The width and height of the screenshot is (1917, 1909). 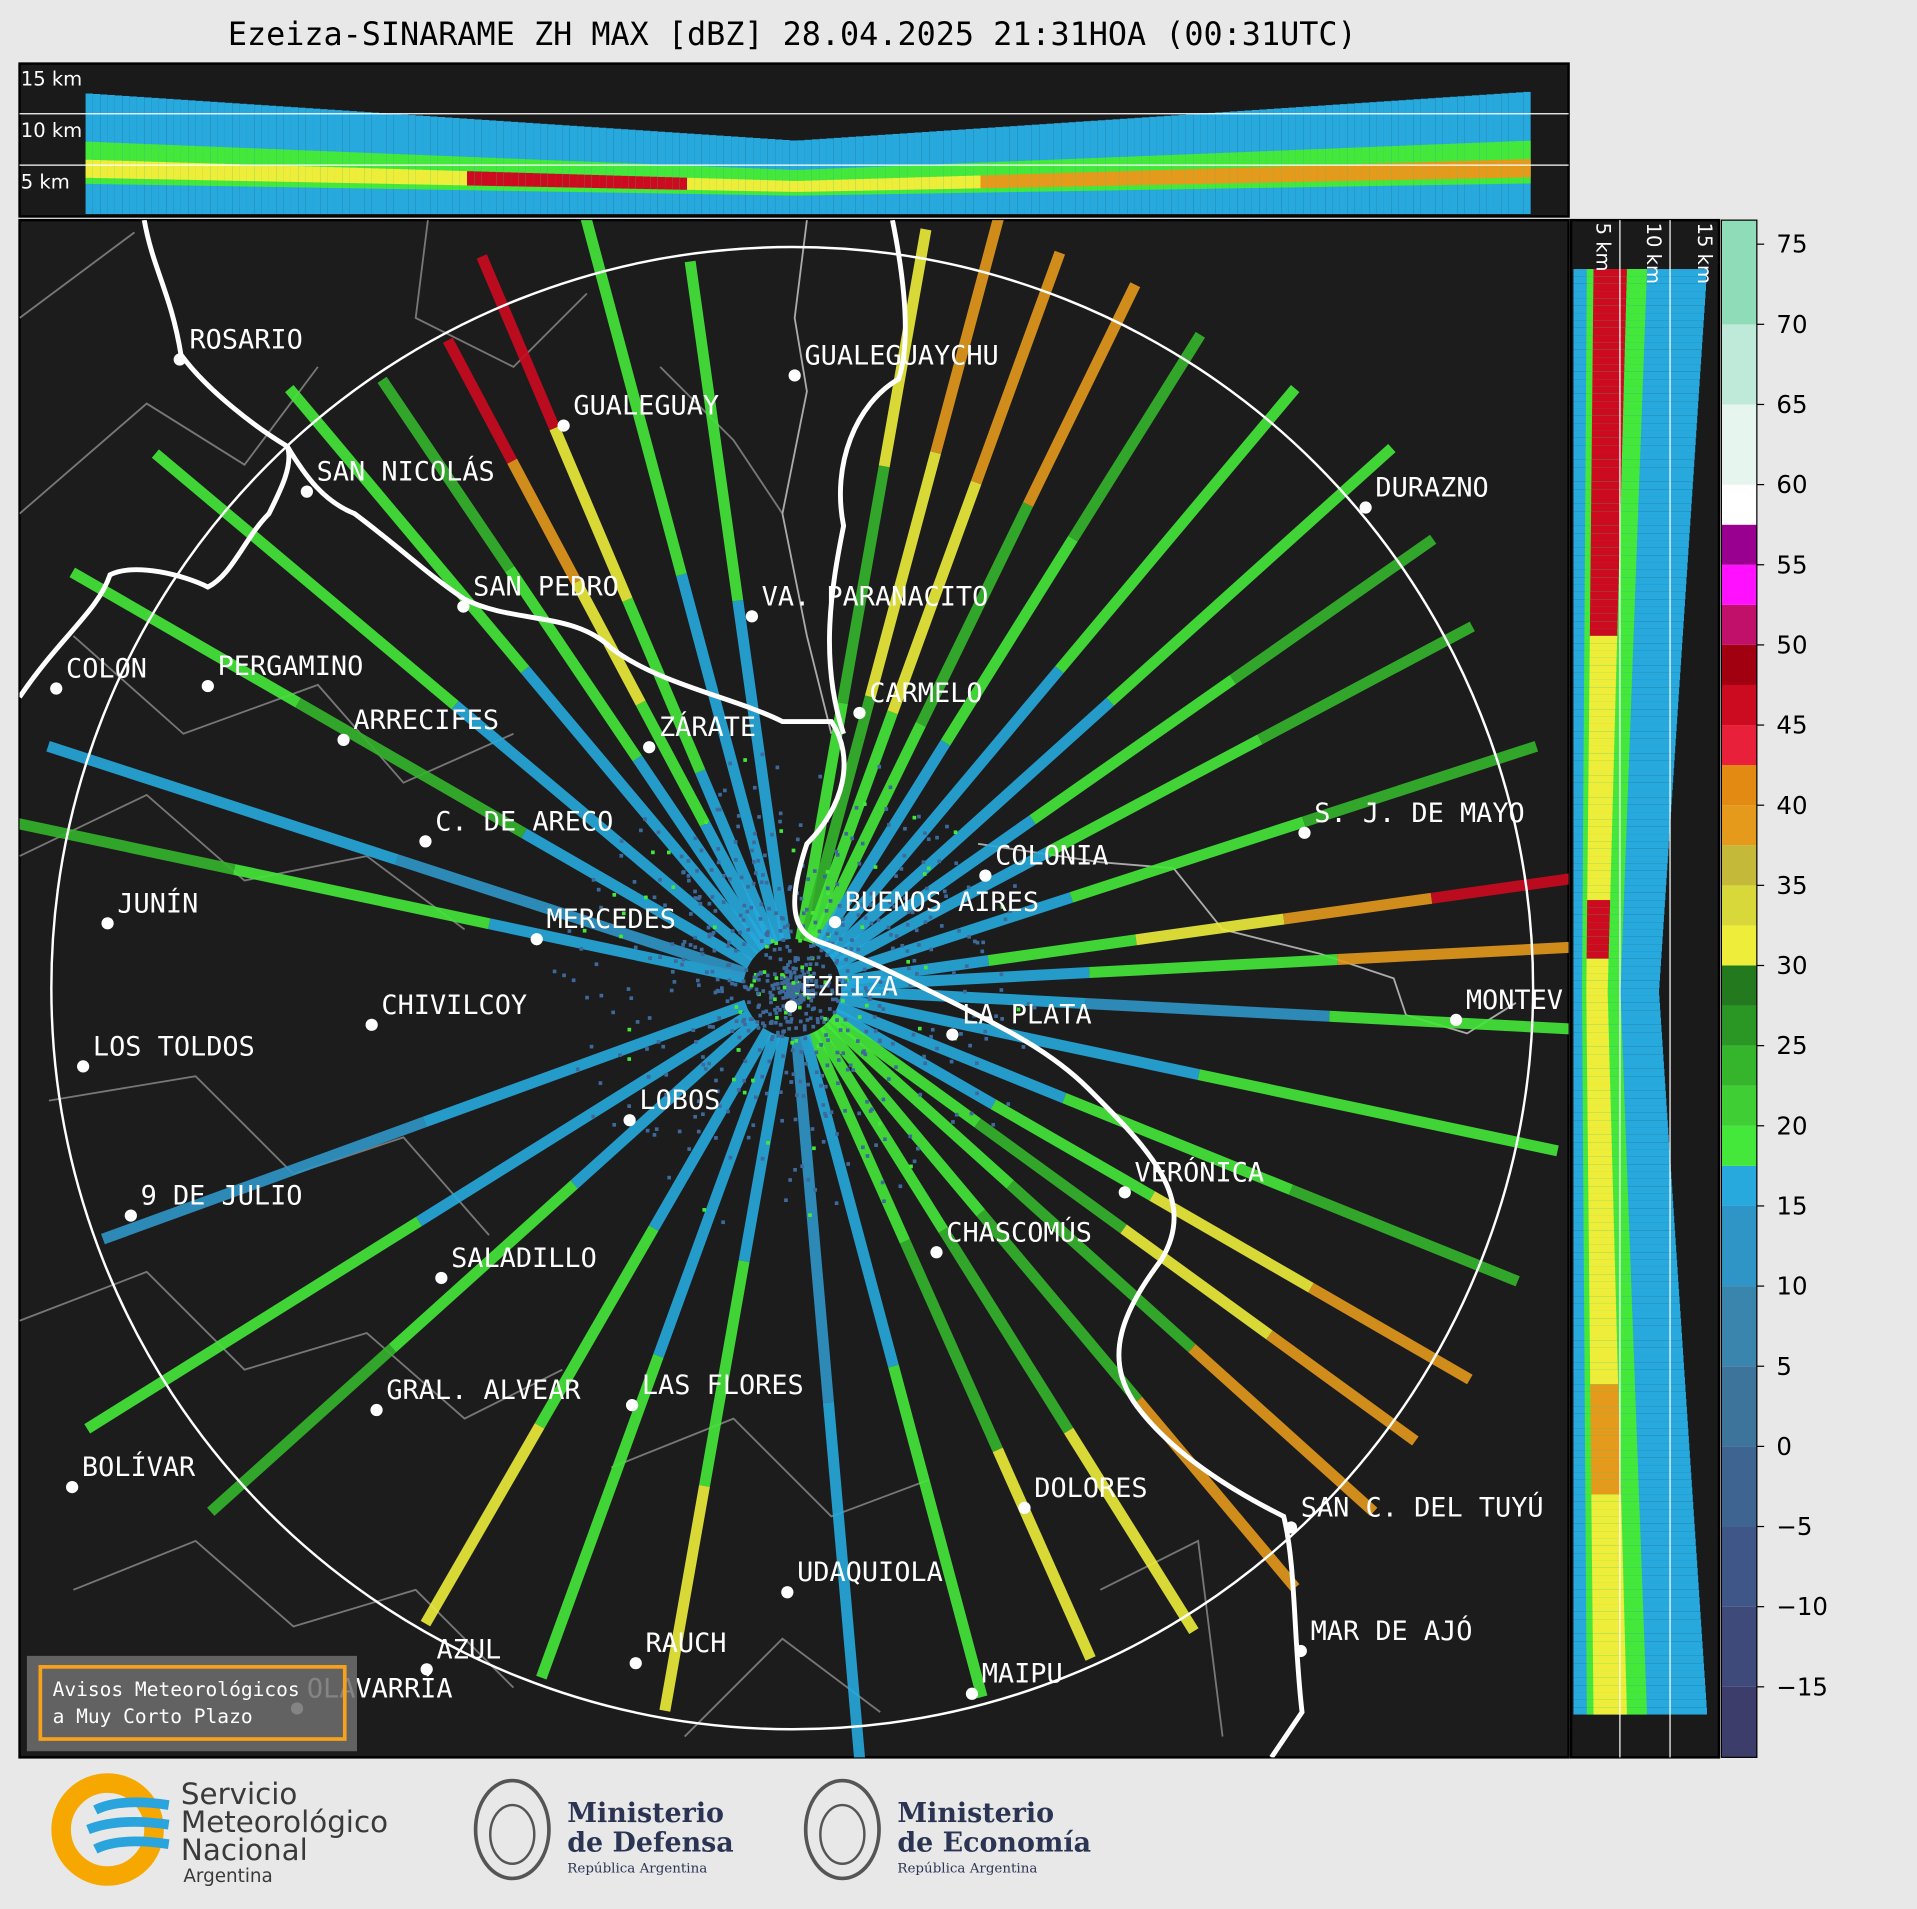 I want to click on city-label: PERGAMINO, so click(x=291, y=666).